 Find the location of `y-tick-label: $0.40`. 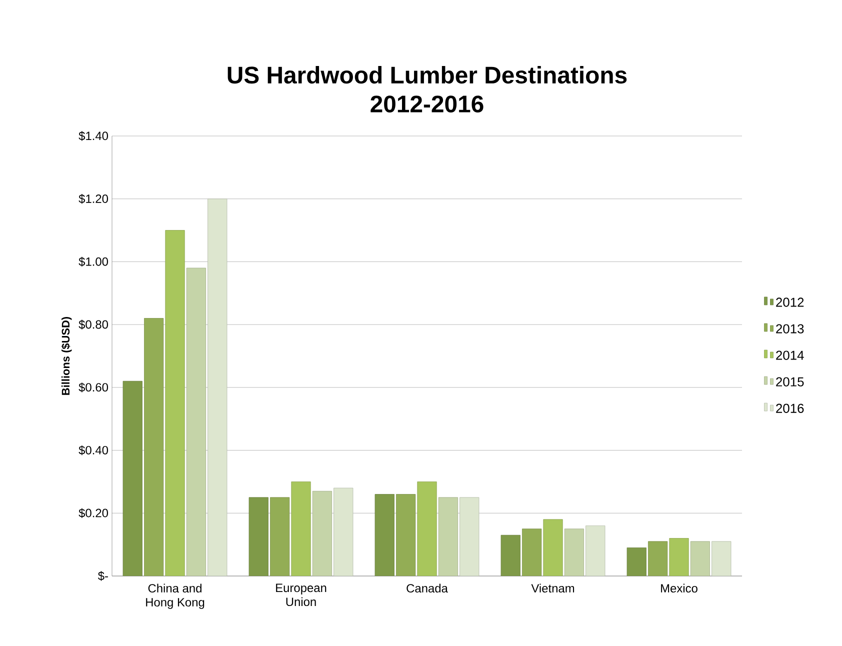

y-tick-label: $0.40 is located at coordinates (93, 450).